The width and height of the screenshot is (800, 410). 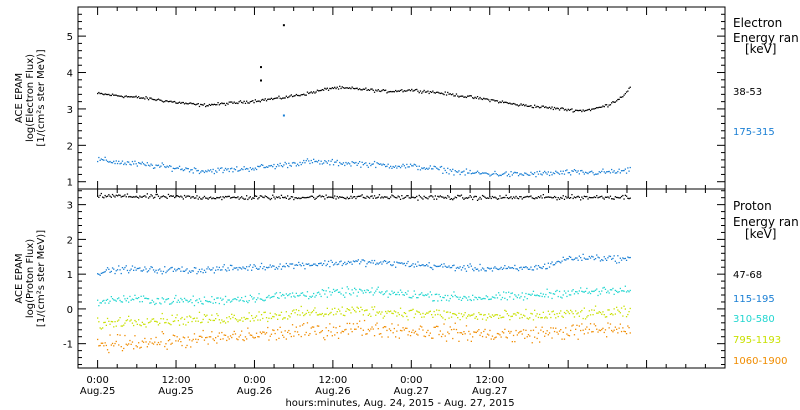 What do you see at coordinates (261, 67) in the screenshot?
I see `outlier-point` at bounding box center [261, 67].